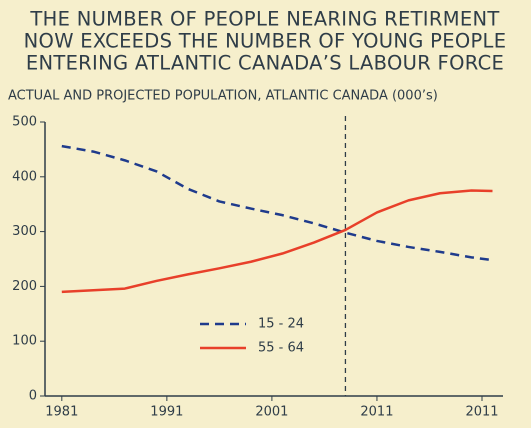  I want to click on y-tick-label: 500, so click(24, 122).